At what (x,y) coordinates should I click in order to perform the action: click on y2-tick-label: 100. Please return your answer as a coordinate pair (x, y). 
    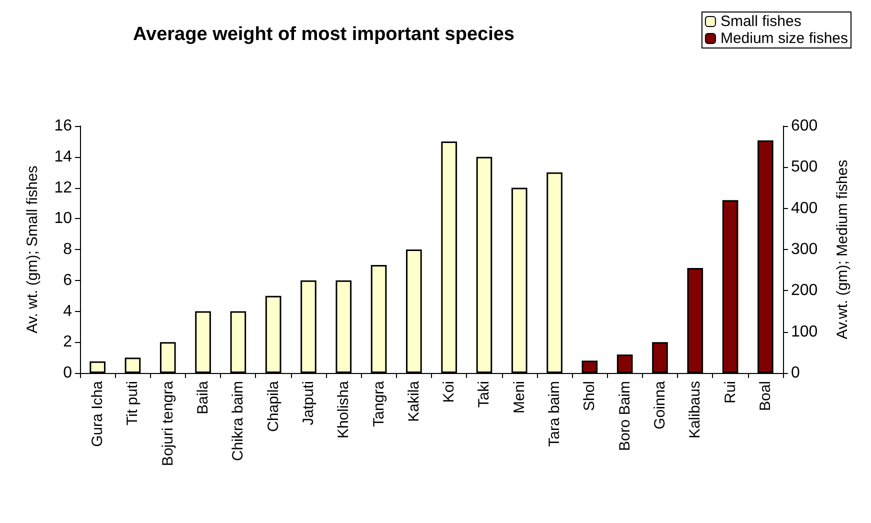
    Looking at the image, I should click on (804, 331).